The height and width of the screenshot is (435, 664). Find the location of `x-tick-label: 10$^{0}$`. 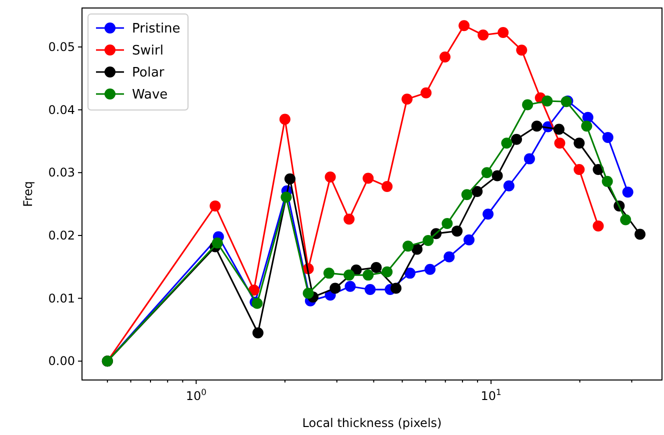

x-tick-label: 10$^{0}$ is located at coordinates (196, 395).